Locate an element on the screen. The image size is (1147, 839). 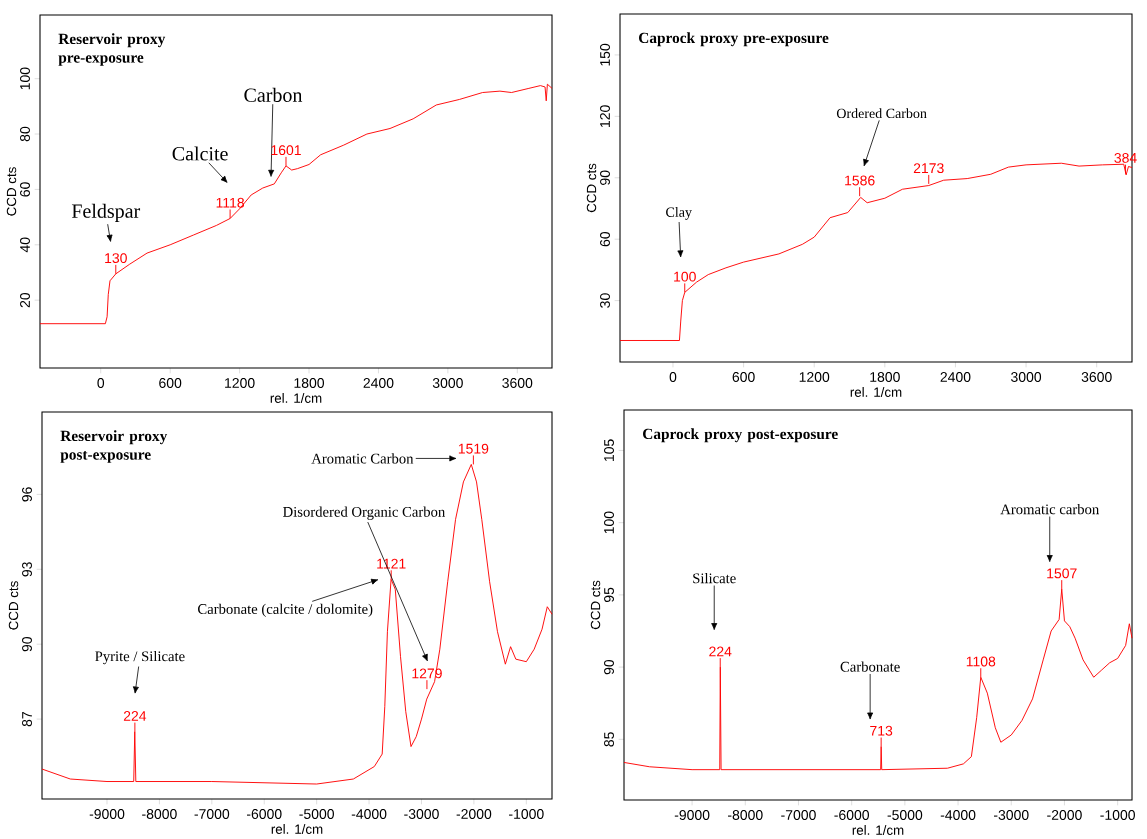
y-tick-label: 30 is located at coordinates (605, 300).